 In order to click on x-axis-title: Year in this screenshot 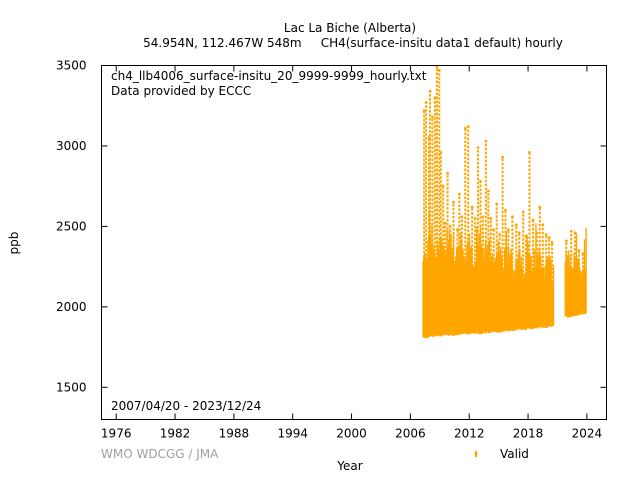, I will do `click(349, 466)`.